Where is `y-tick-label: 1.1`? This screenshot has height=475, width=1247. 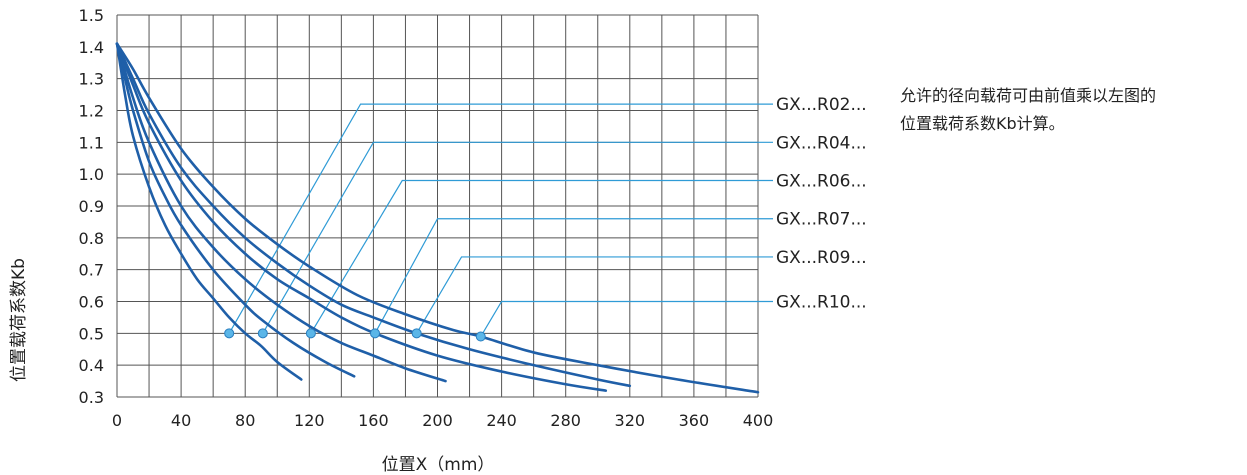 y-tick-label: 1.1 is located at coordinates (91, 142).